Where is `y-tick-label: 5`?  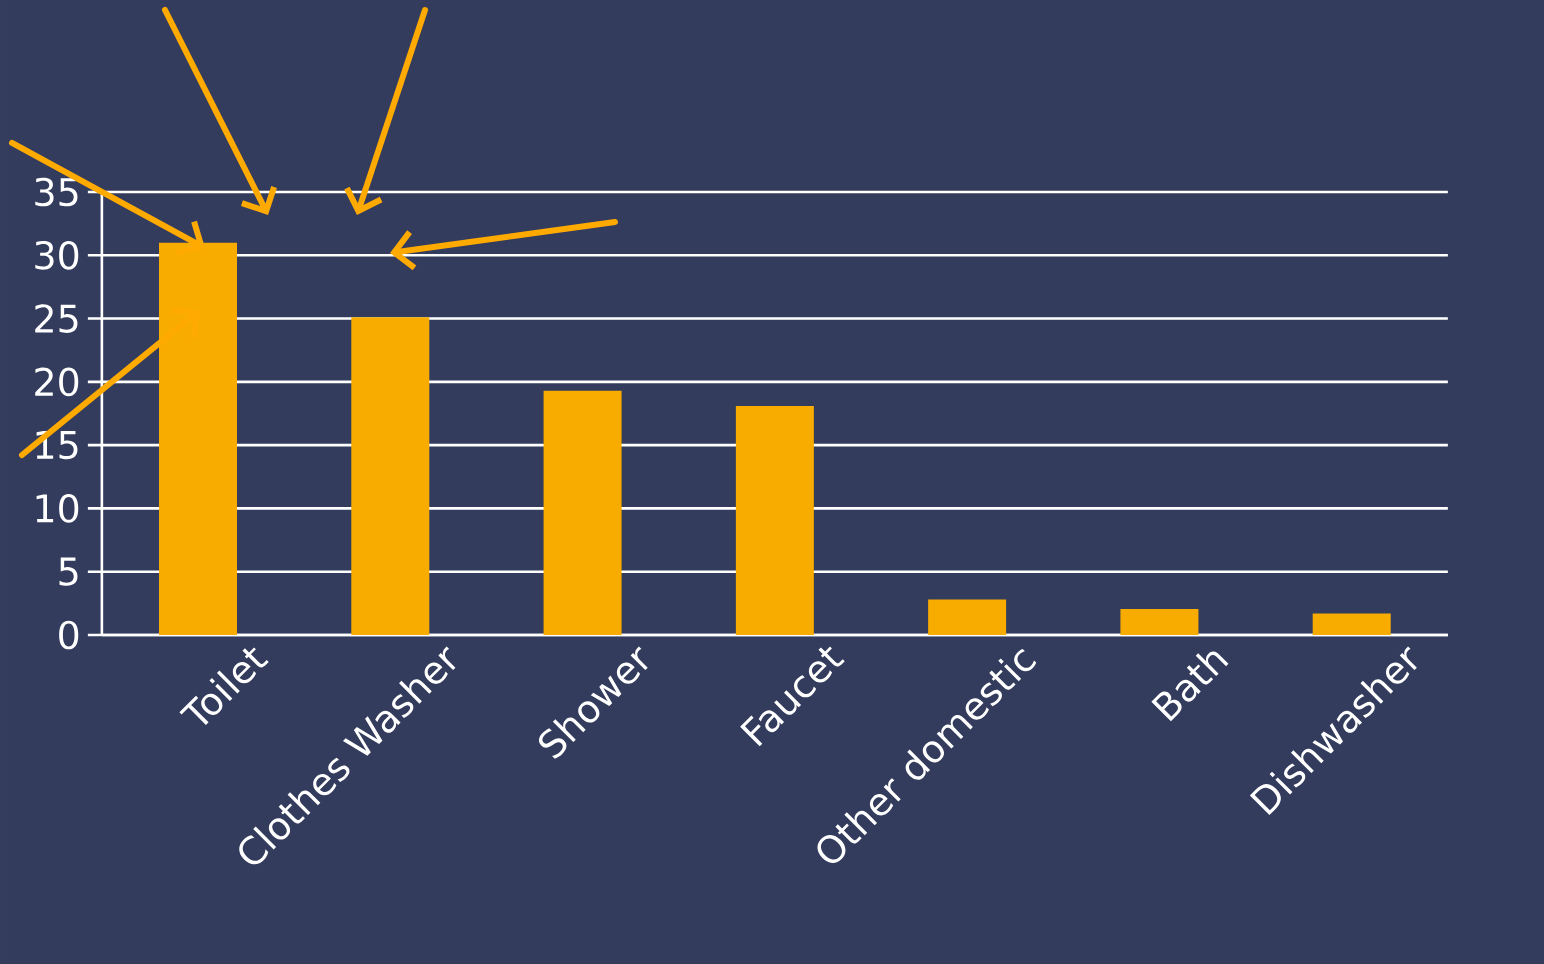
y-tick-label: 5 is located at coordinates (68, 571).